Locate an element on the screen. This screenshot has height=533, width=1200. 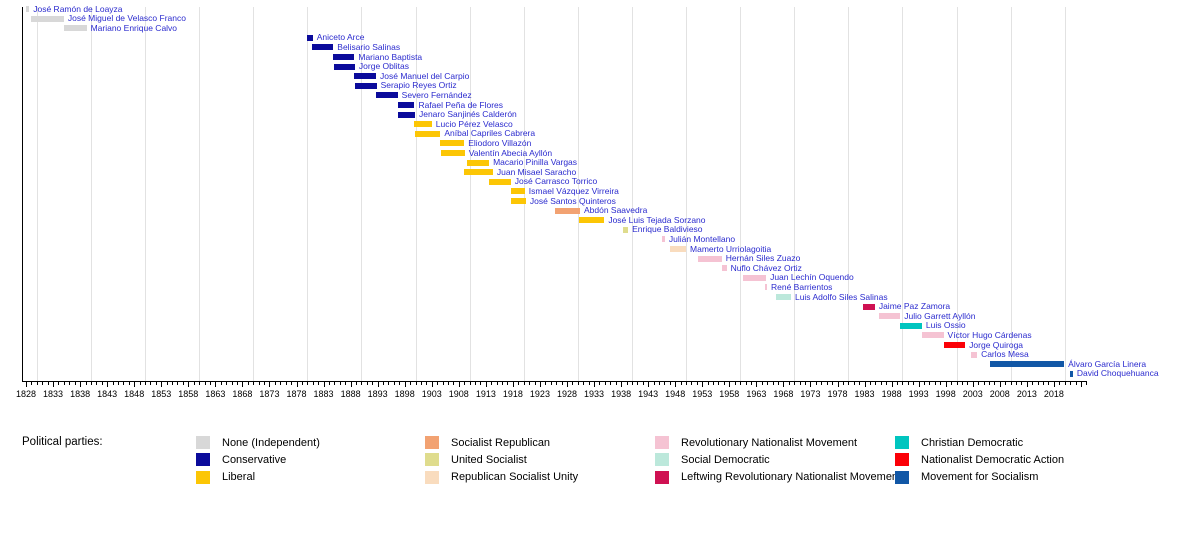
legend-swatch-social_democratic is located at coordinates (662, 460).